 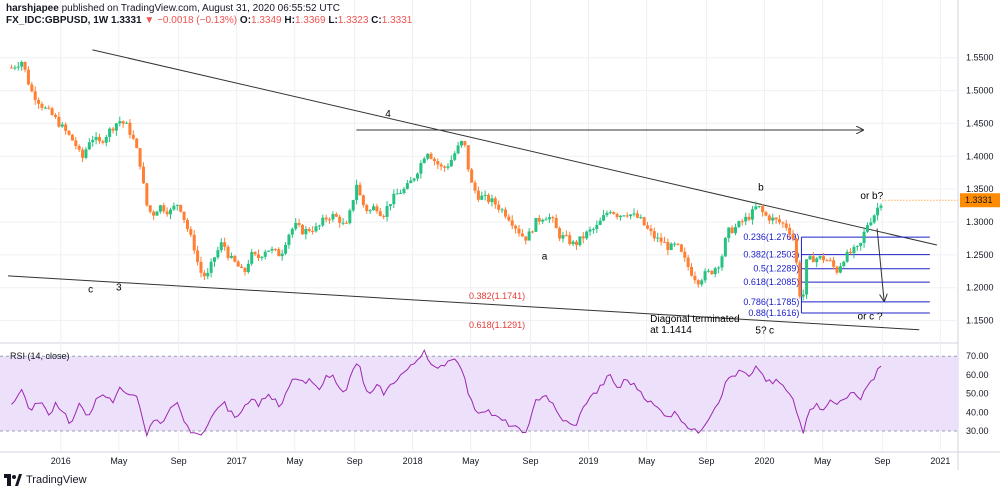 I want to click on tradingview-logo: TradingView, so click(x=45, y=480).